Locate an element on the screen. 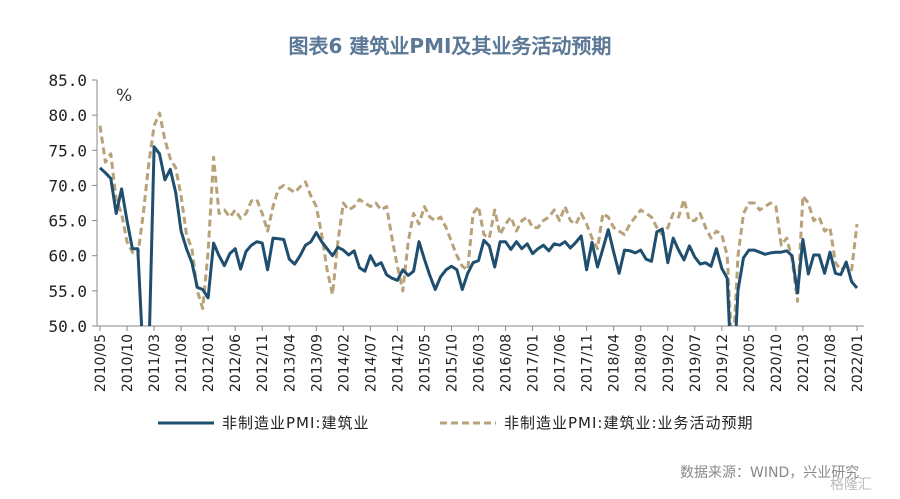 Image resolution: width=900 pixels, height=499 pixels. x-tick-label: 2014/02 is located at coordinates (344, 363).